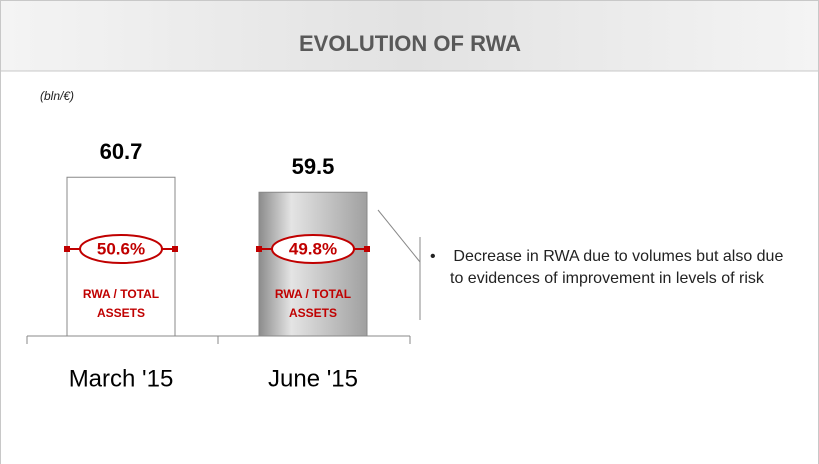  Describe the element at coordinates (57, 96) in the screenshot. I see `unit-label: (bln/€)` at that location.